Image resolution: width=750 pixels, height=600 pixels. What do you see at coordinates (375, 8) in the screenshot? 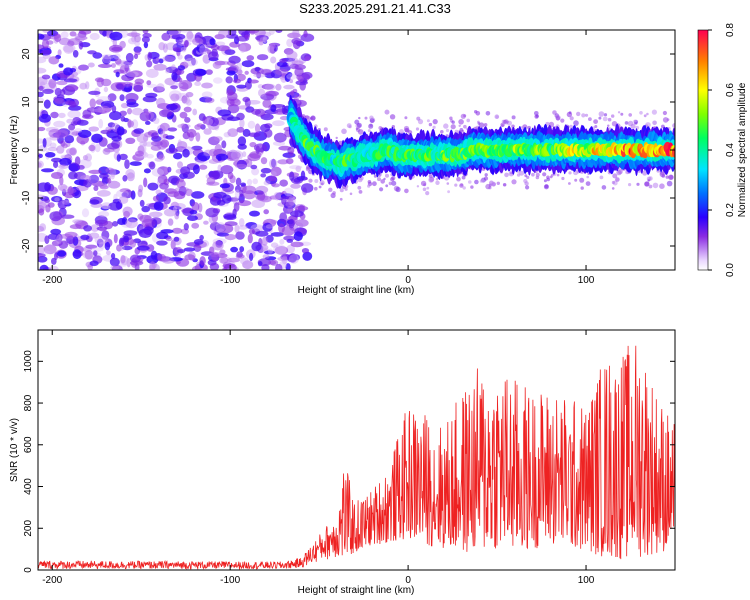
I see `figure-title: S233.2025.291.21.41.C33` at bounding box center [375, 8].